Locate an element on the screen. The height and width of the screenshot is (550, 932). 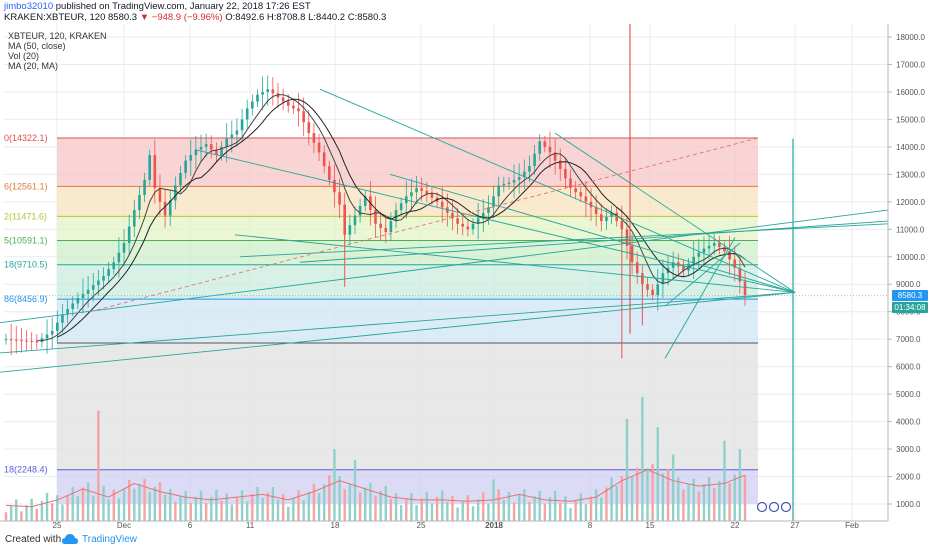
time-tick-label: 22 is located at coordinates (735, 524).